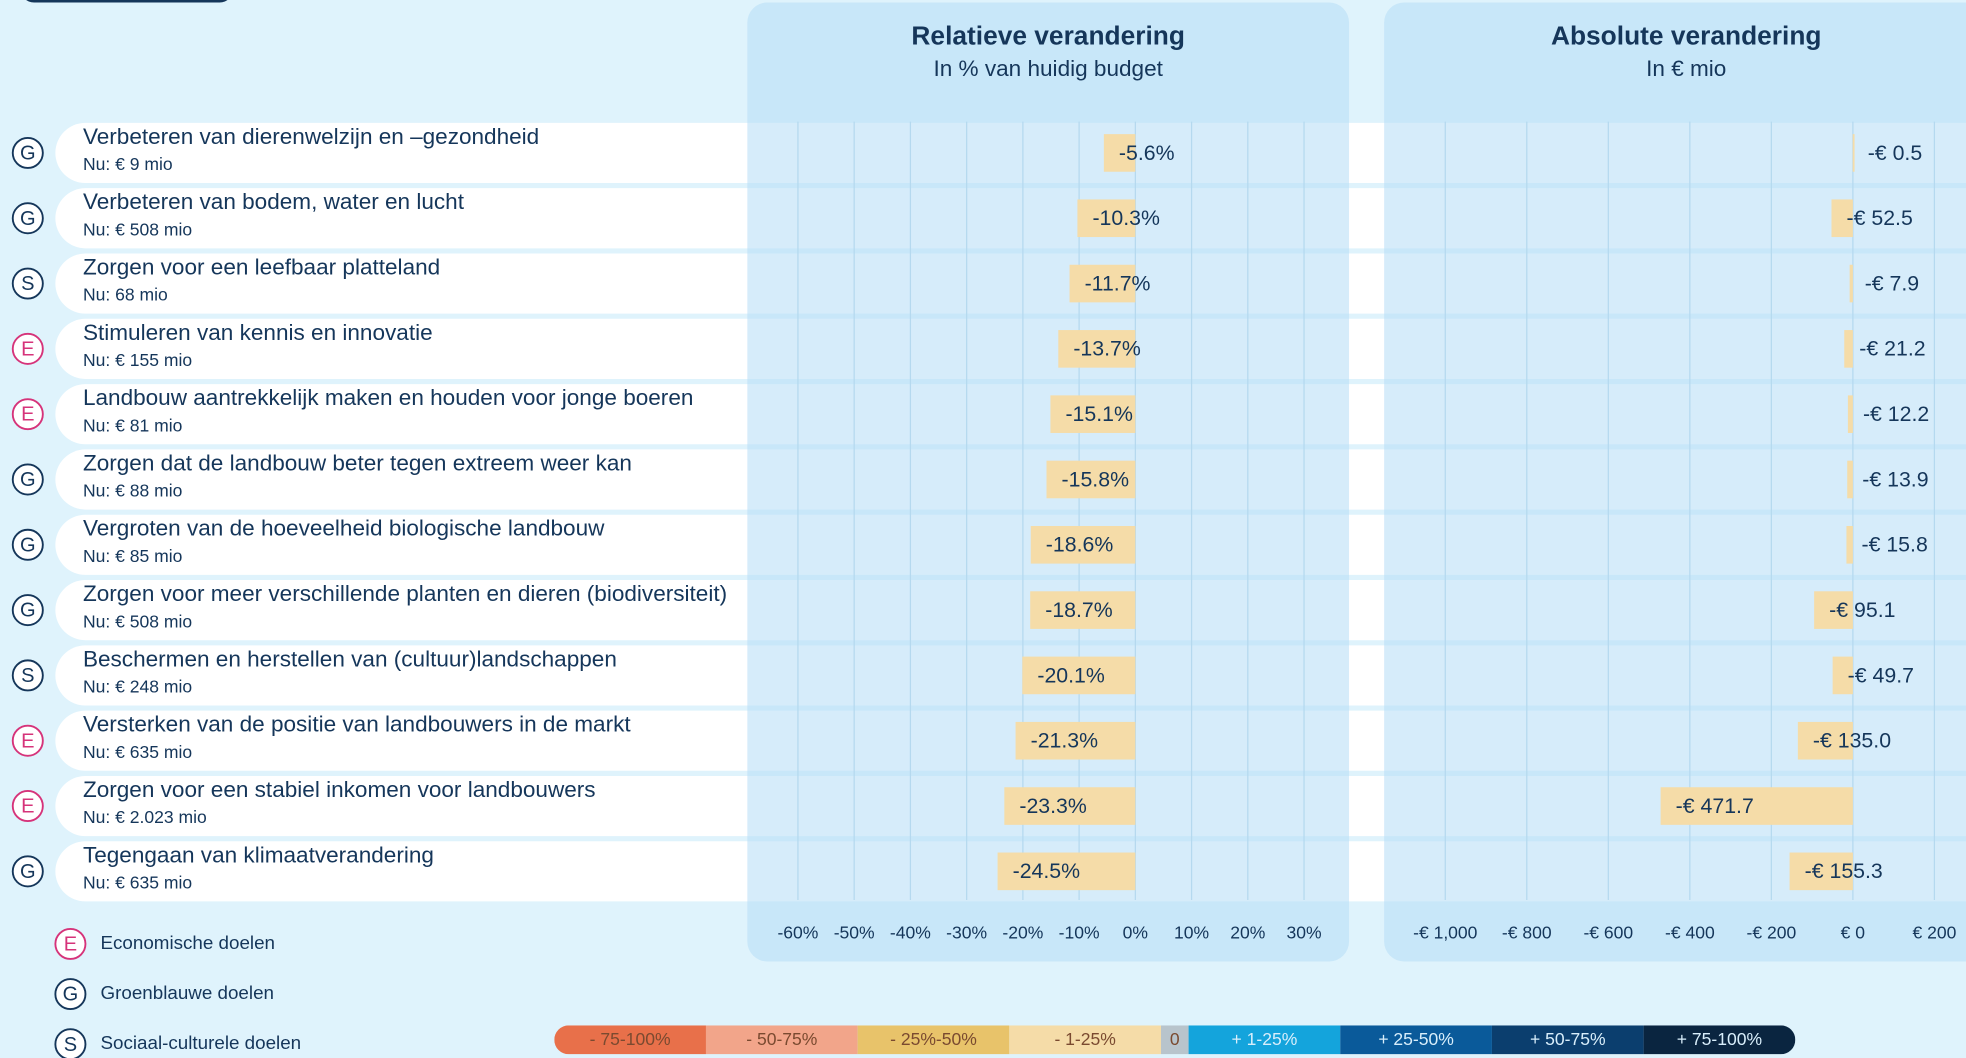 This screenshot has height=1058, width=1966. Describe the element at coordinates (1047, 871) in the screenshot. I see `value-label: -24.5%` at that location.